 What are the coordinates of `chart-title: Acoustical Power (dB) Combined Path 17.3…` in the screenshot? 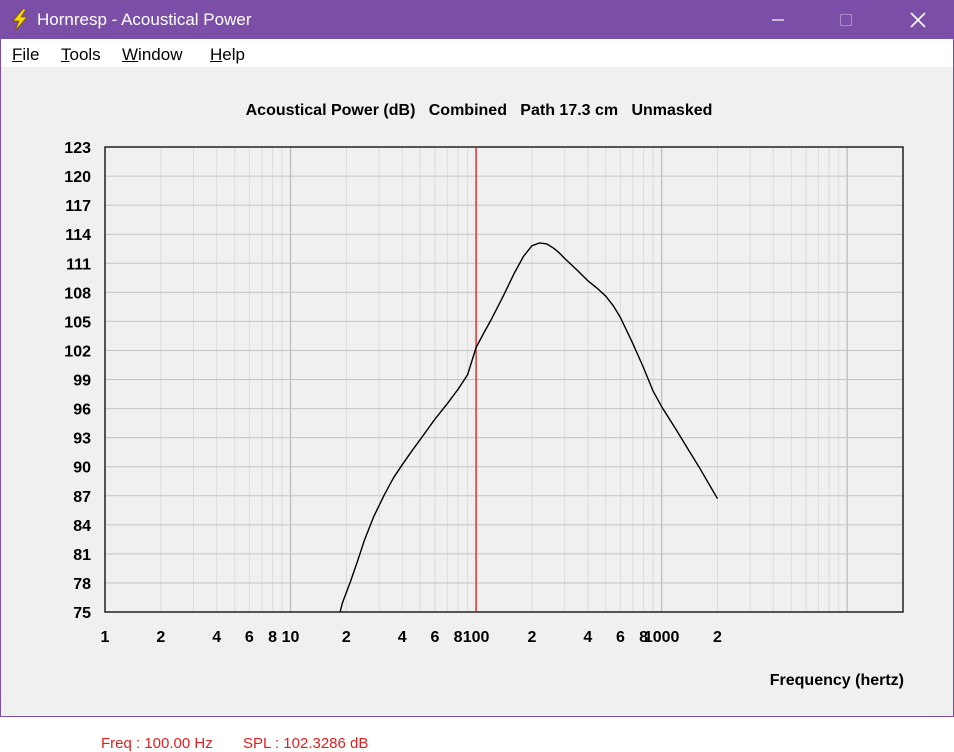 It's located at (479, 110).